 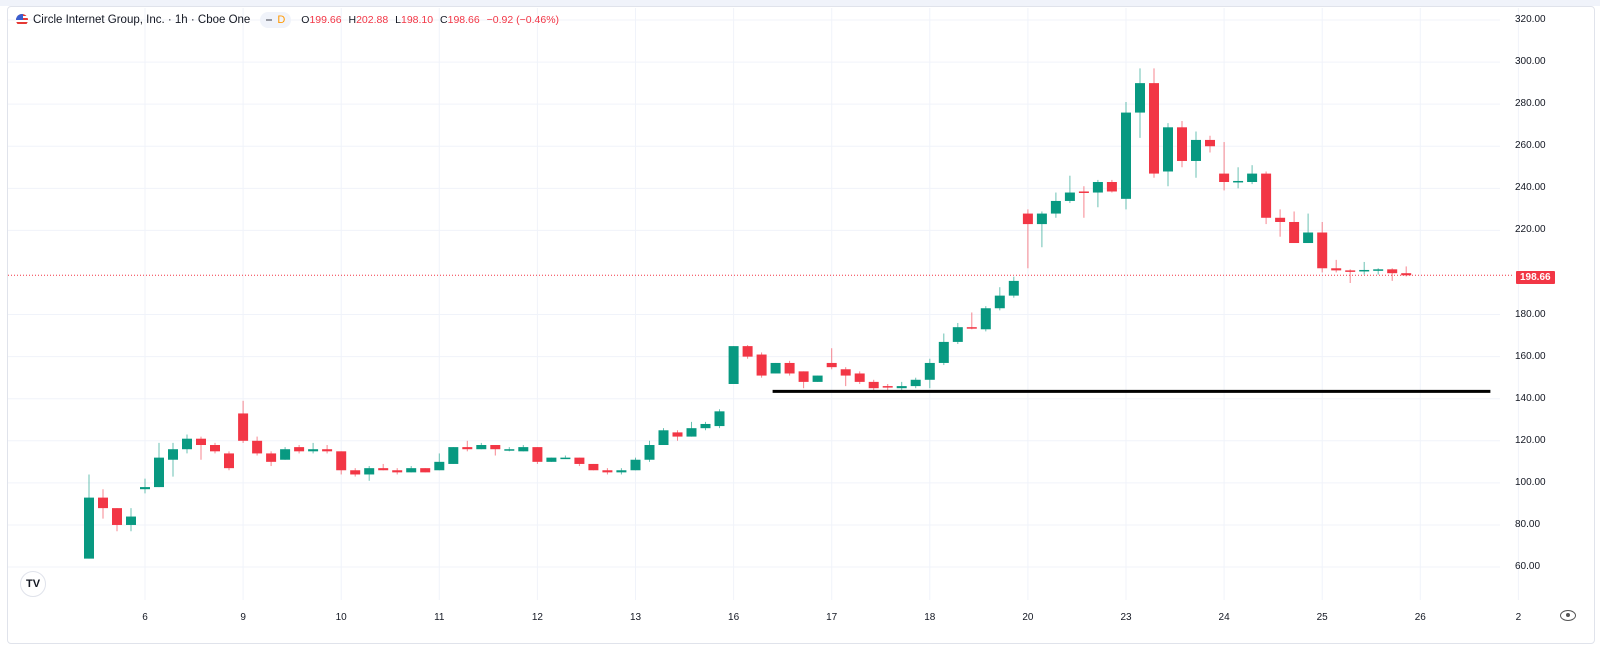 What do you see at coordinates (1530, 146) in the screenshot?
I see `price-tick-label: 260.00` at bounding box center [1530, 146].